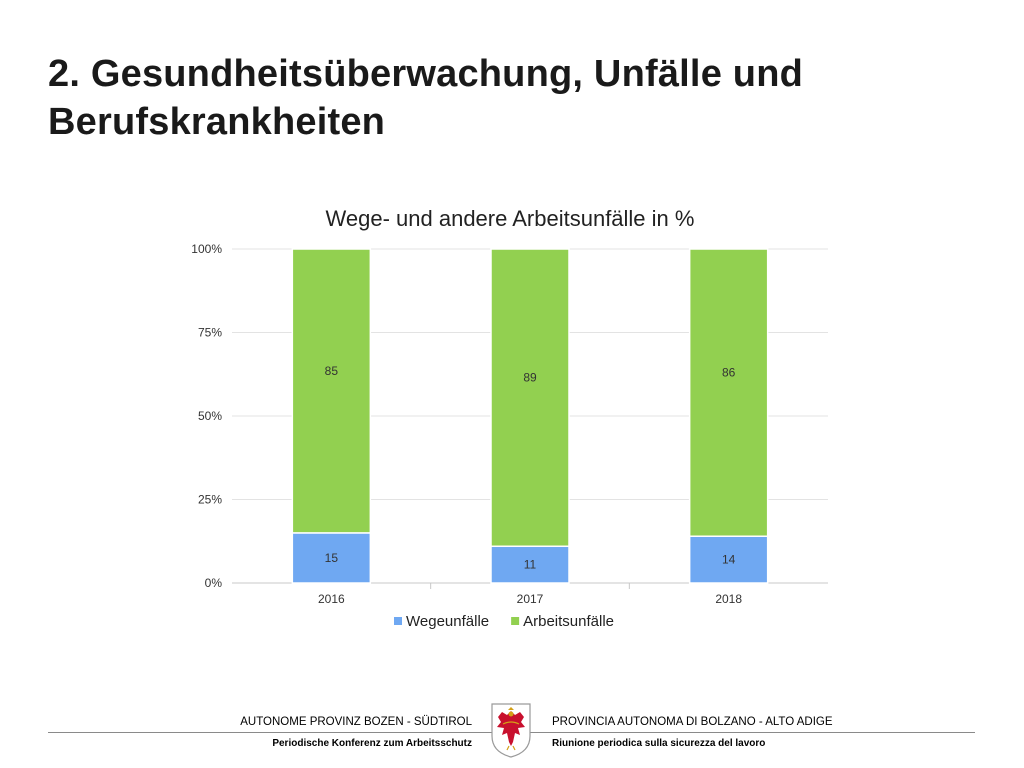 Image resolution: width=1024 pixels, height=768 pixels. I want to click on data-label: 15, so click(332, 558).